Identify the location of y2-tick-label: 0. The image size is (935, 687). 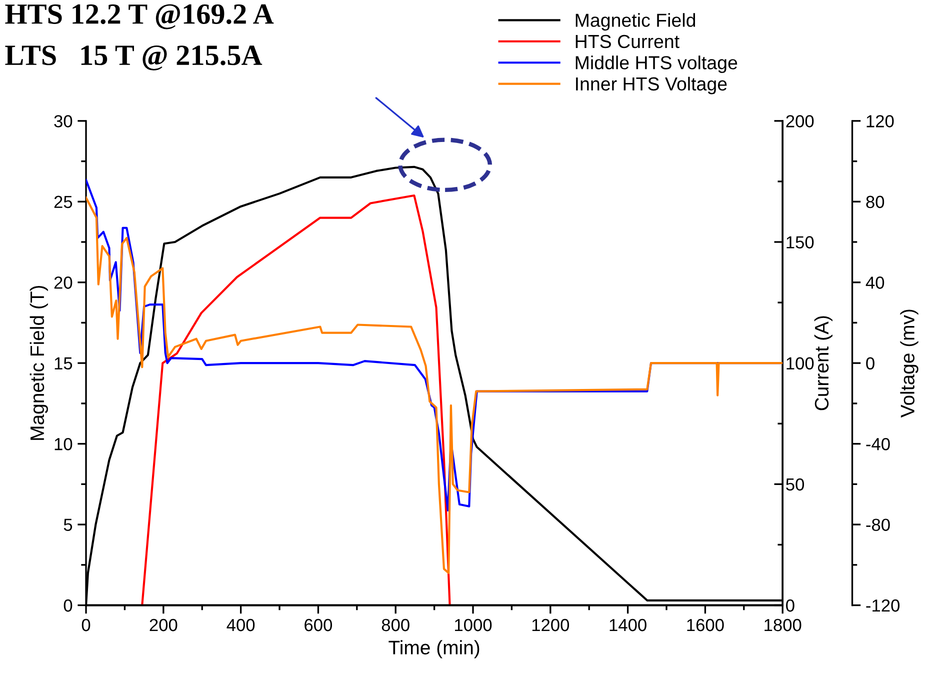
(790, 605).